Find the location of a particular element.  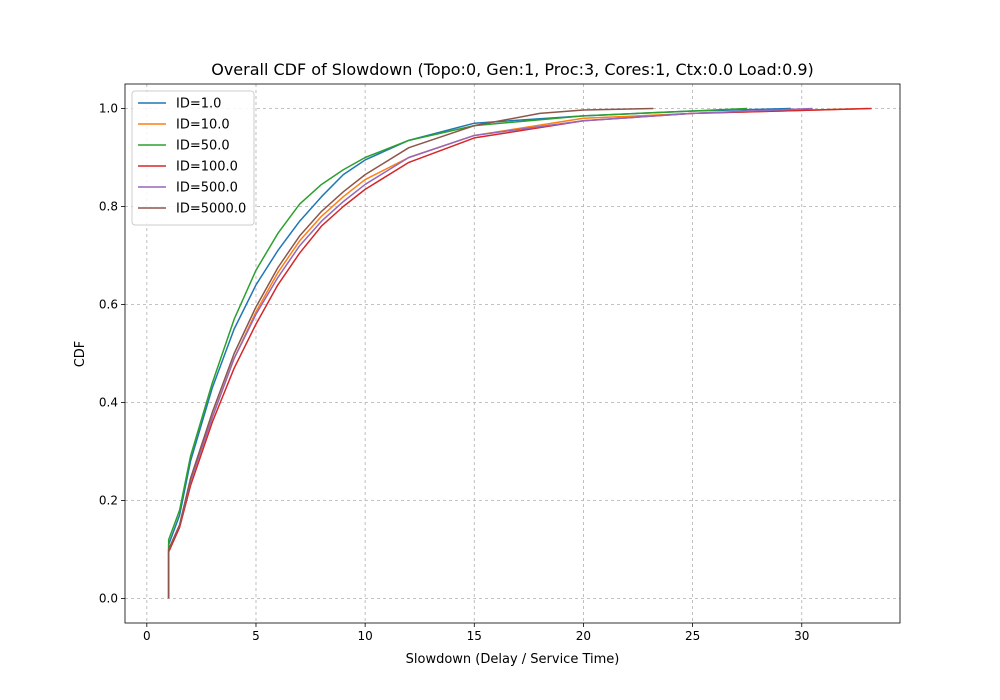

y-tick-label: 0.0 is located at coordinates (108, 599).